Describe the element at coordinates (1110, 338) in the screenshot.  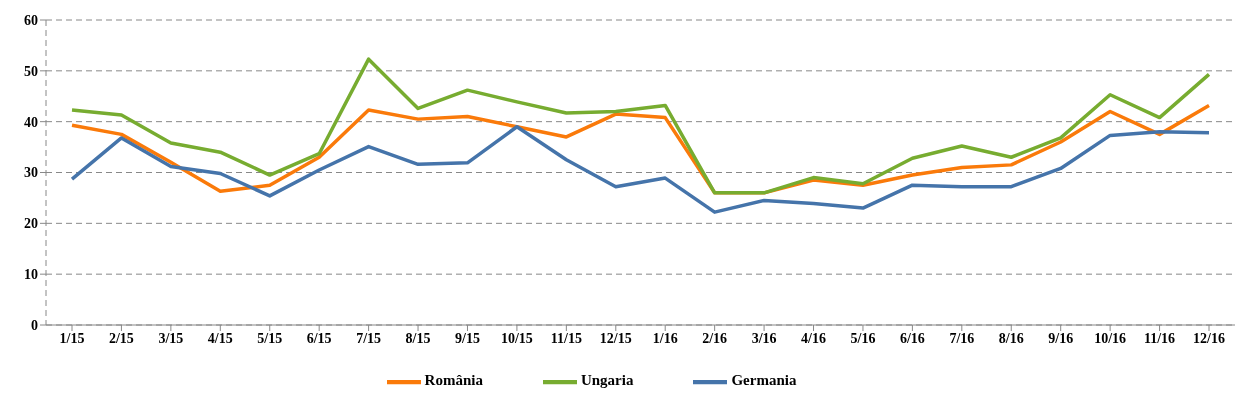
I see `x-tick-label: 10/16` at that location.